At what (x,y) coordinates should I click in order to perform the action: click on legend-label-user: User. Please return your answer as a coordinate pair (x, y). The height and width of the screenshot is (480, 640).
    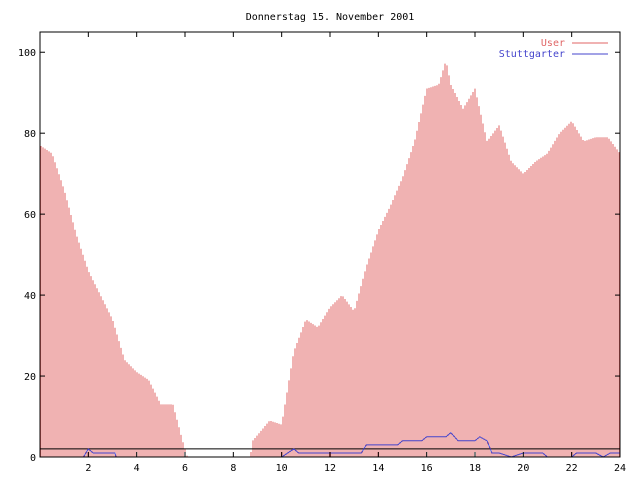
    Looking at the image, I should click on (553, 43).